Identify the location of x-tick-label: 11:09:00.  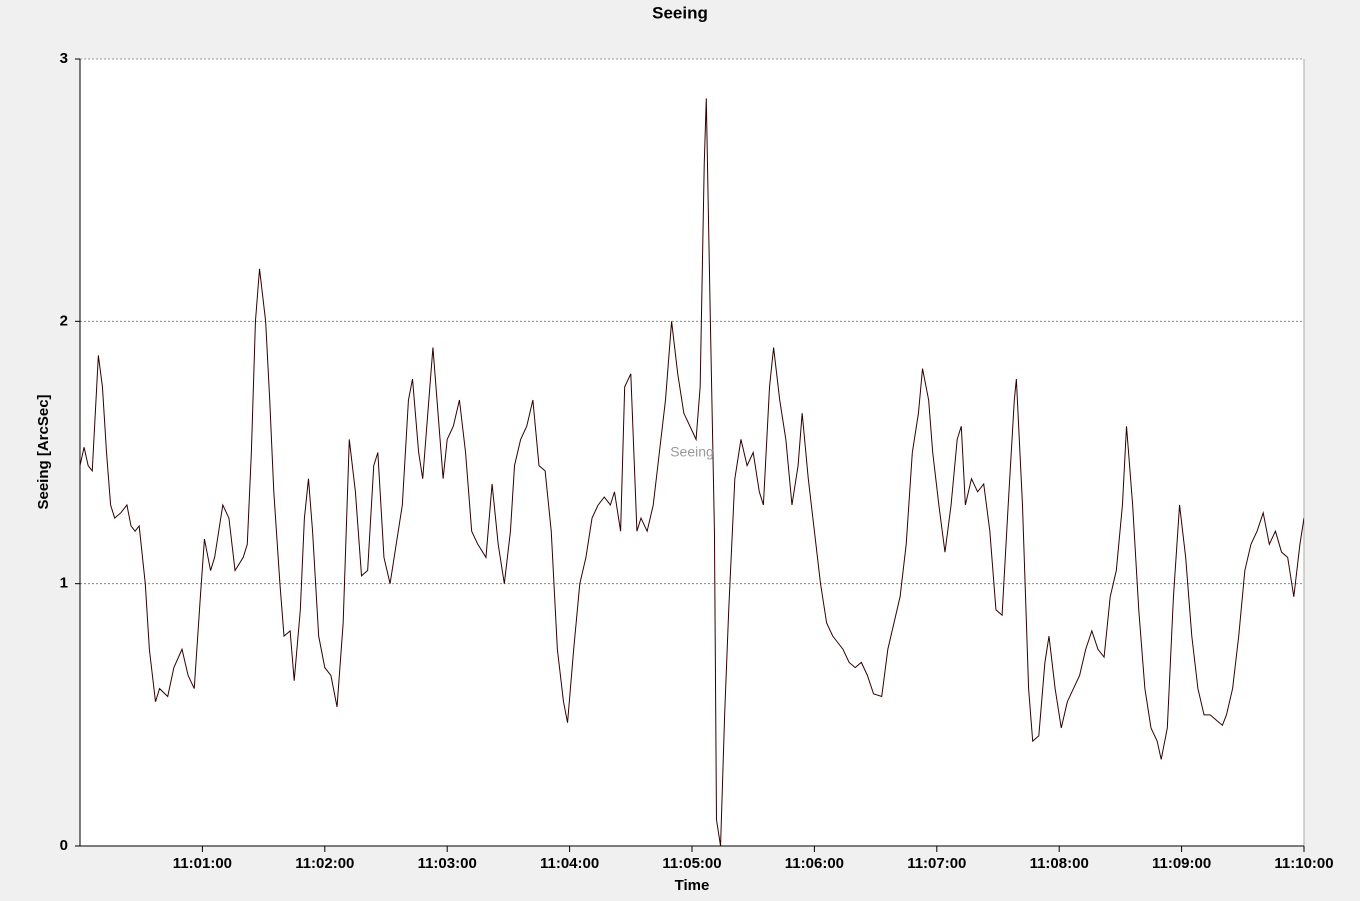
(1181, 863).